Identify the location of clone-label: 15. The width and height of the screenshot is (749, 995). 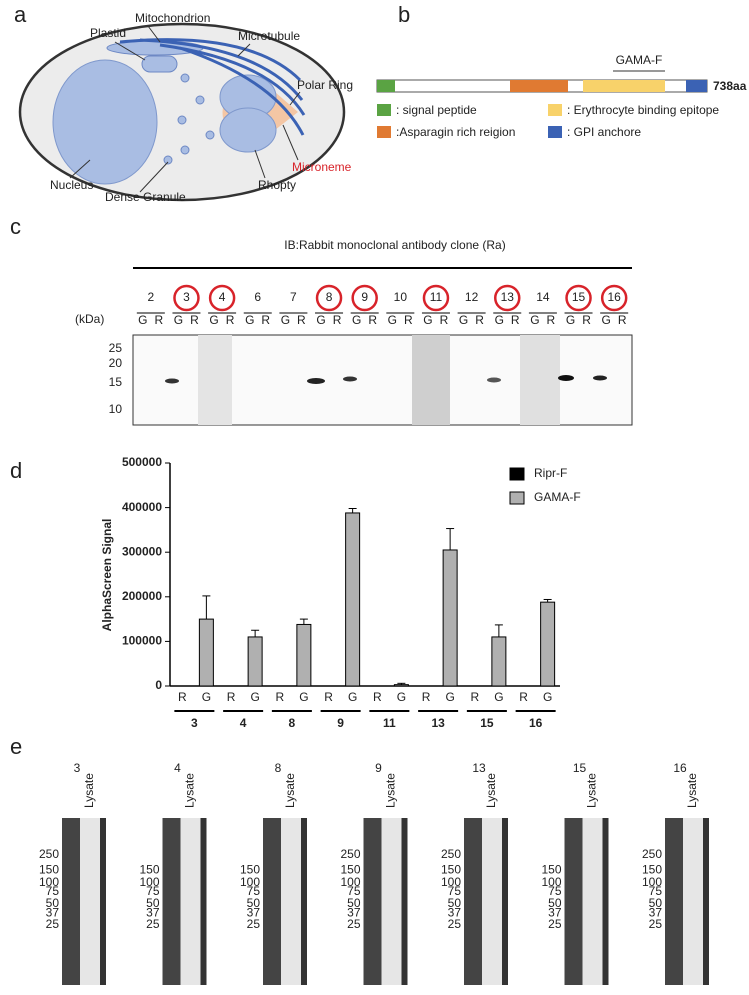
(580, 768).